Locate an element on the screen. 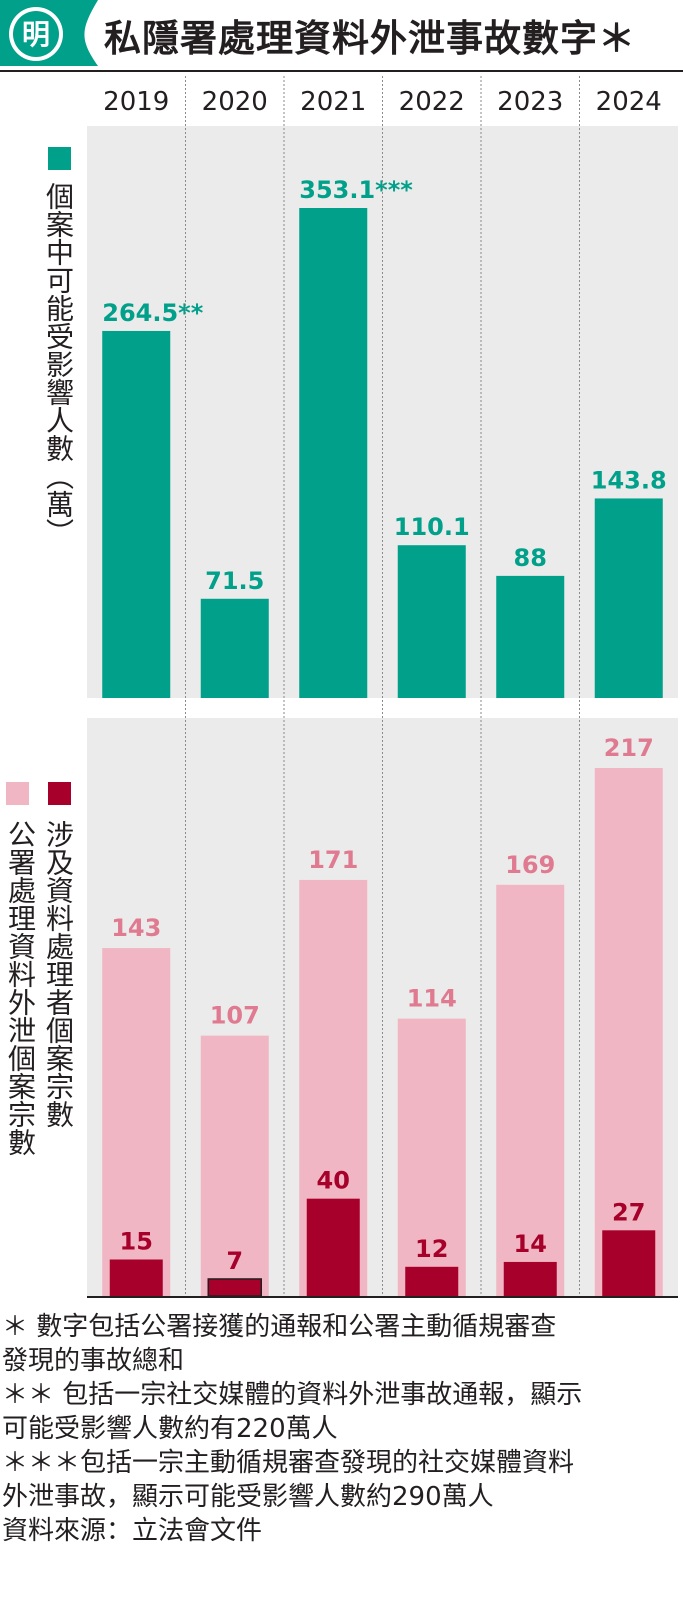 This screenshot has width=683, height=1622. footnote-line: 可能受影響人數約有220萬人 is located at coordinates (170, 1429).